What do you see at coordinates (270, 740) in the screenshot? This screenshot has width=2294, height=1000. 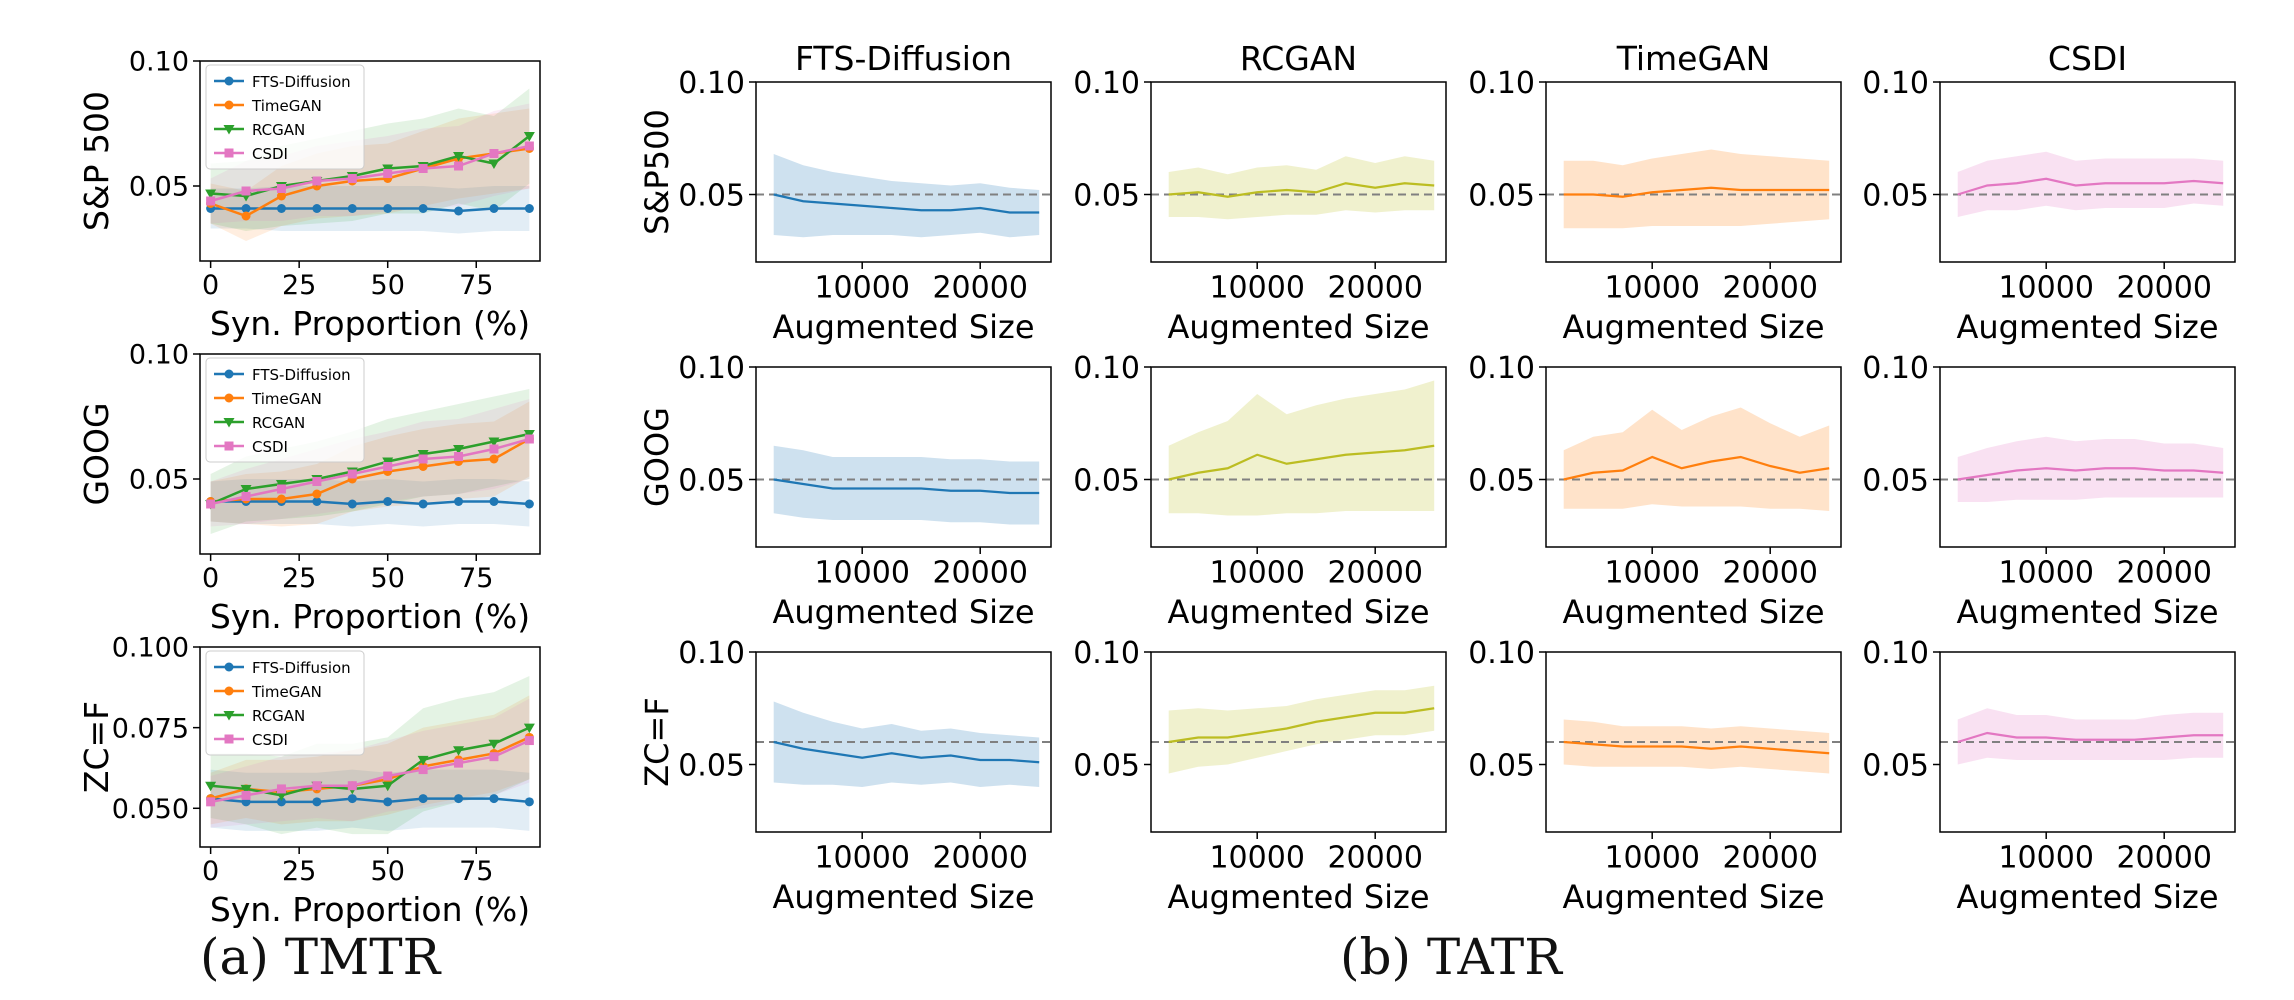 I see `legend-label: CSDI` at bounding box center [270, 740].